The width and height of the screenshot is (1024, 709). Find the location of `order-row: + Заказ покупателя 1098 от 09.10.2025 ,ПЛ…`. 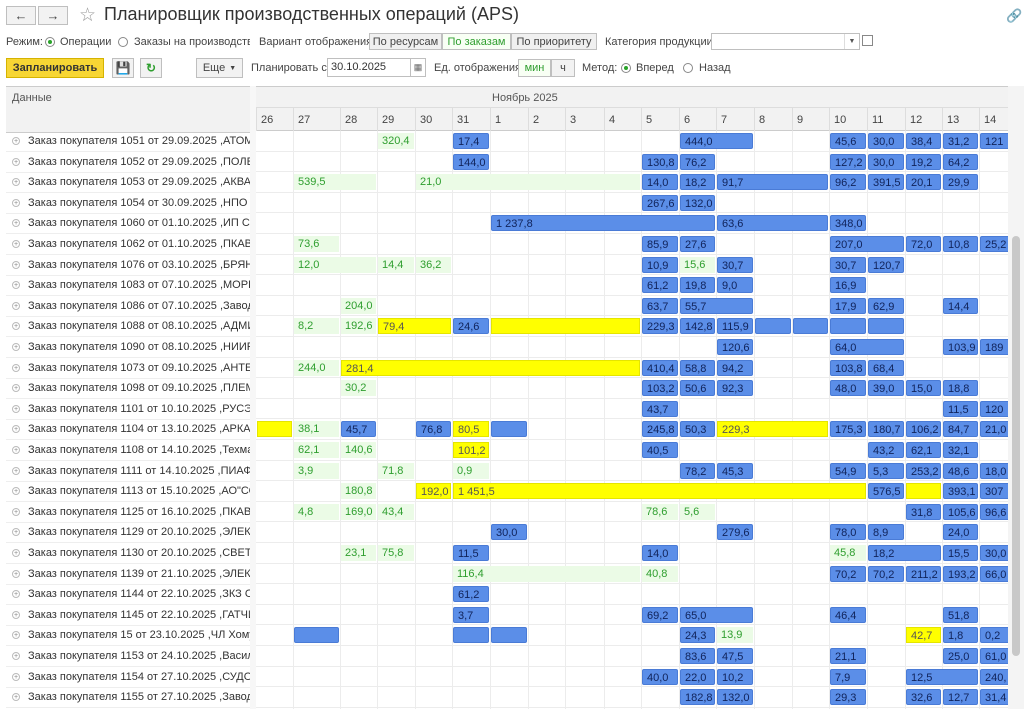

order-row: + Заказ покупателя 1098 от 09.10.2025 ,ПЛ… is located at coordinates (128, 389).